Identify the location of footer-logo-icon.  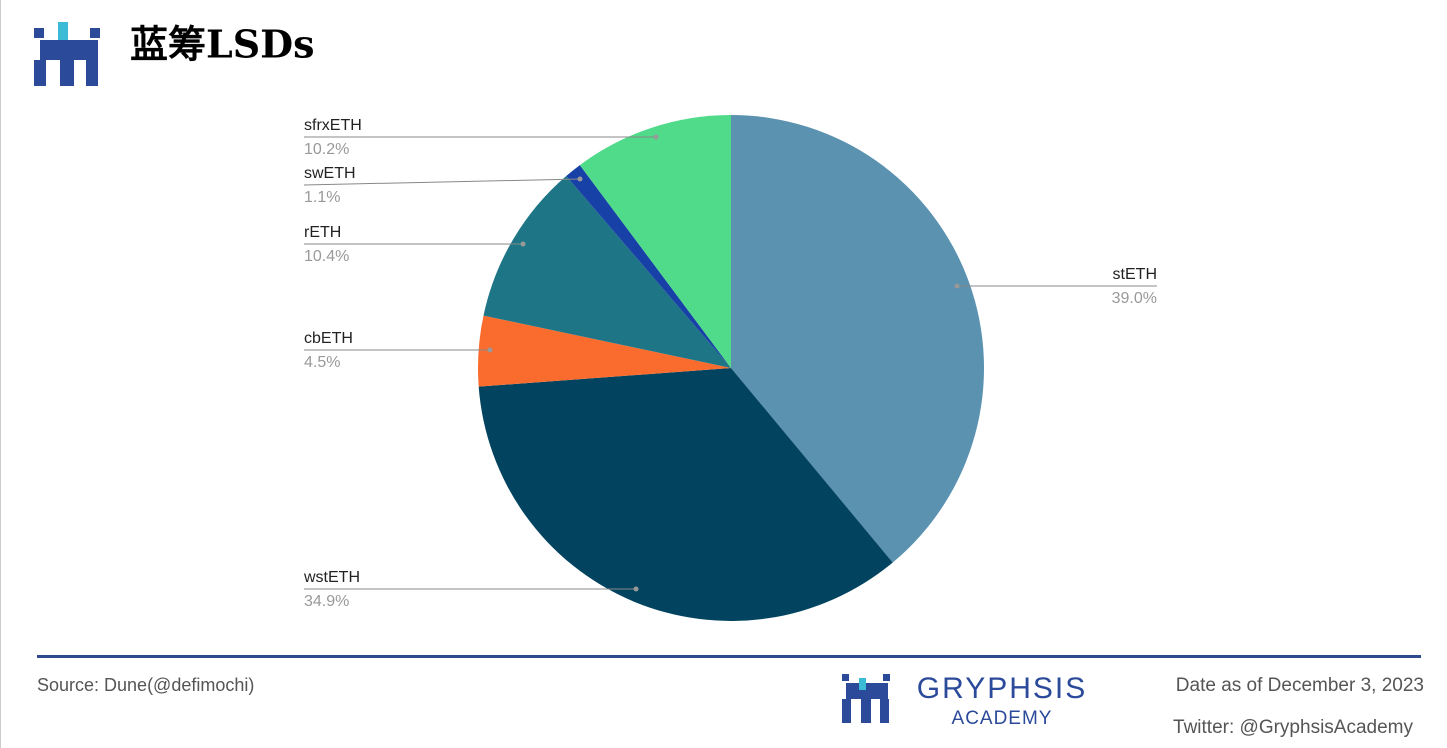
(866, 698).